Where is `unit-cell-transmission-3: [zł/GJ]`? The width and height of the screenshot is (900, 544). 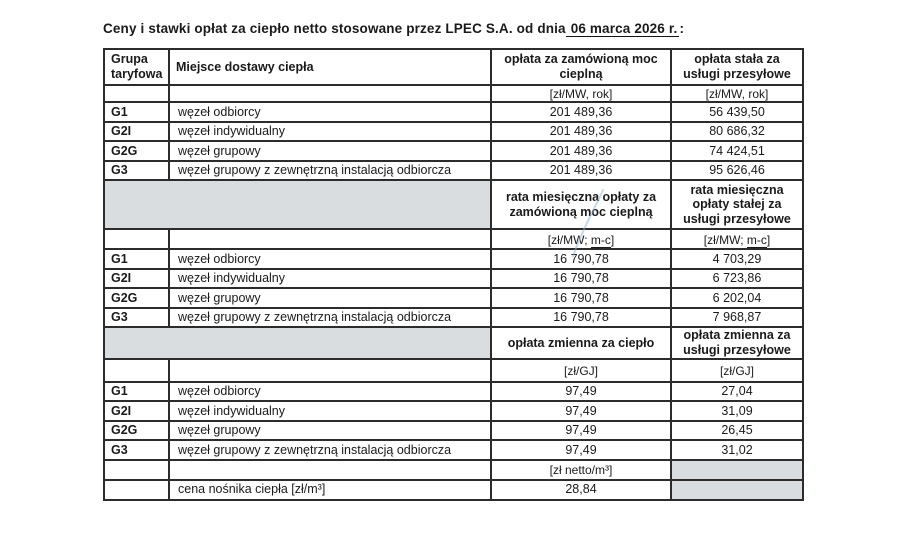
unit-cell-transmission-3: [zł/GJ] is located at coordinates (737, 370).